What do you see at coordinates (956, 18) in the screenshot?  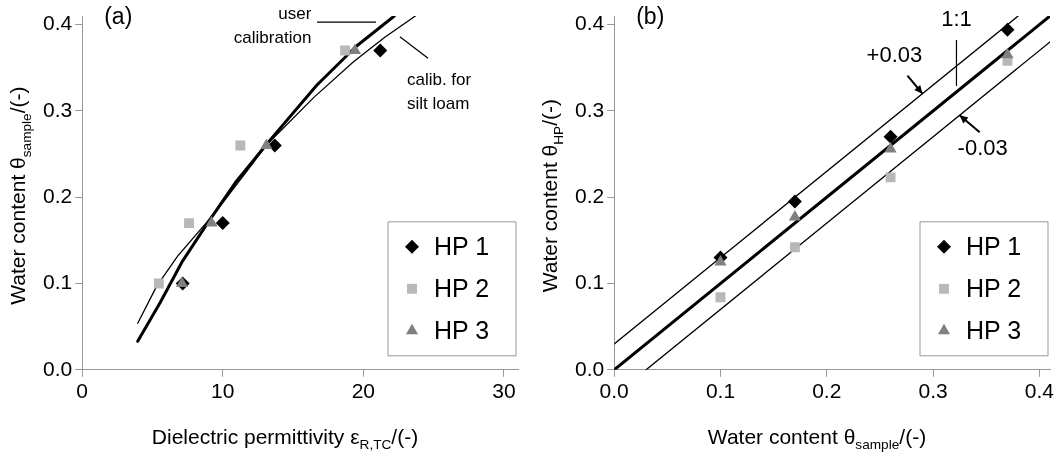 I see `annotation: 1:1` at bounding box center [956, 18].